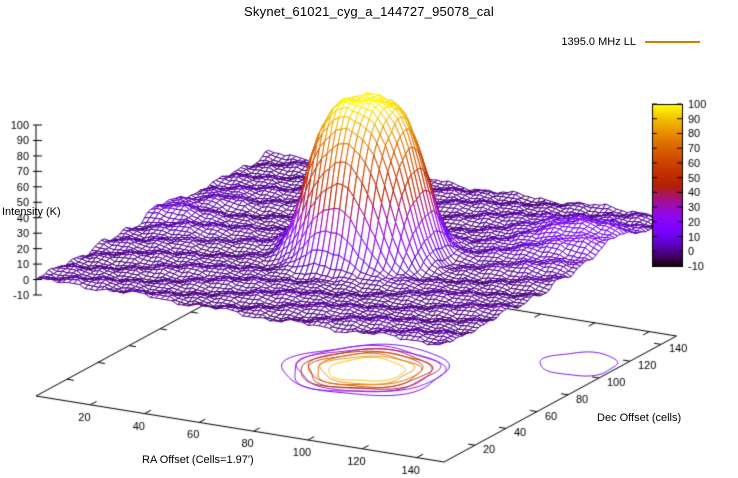 The width and height of the screenshot is (738, 478). What do you see at coordinates (198, 460) in the screenshot?
I see `x-axis-label: RA Offset (Cells=1.97')` at bounding box center [198, 460].